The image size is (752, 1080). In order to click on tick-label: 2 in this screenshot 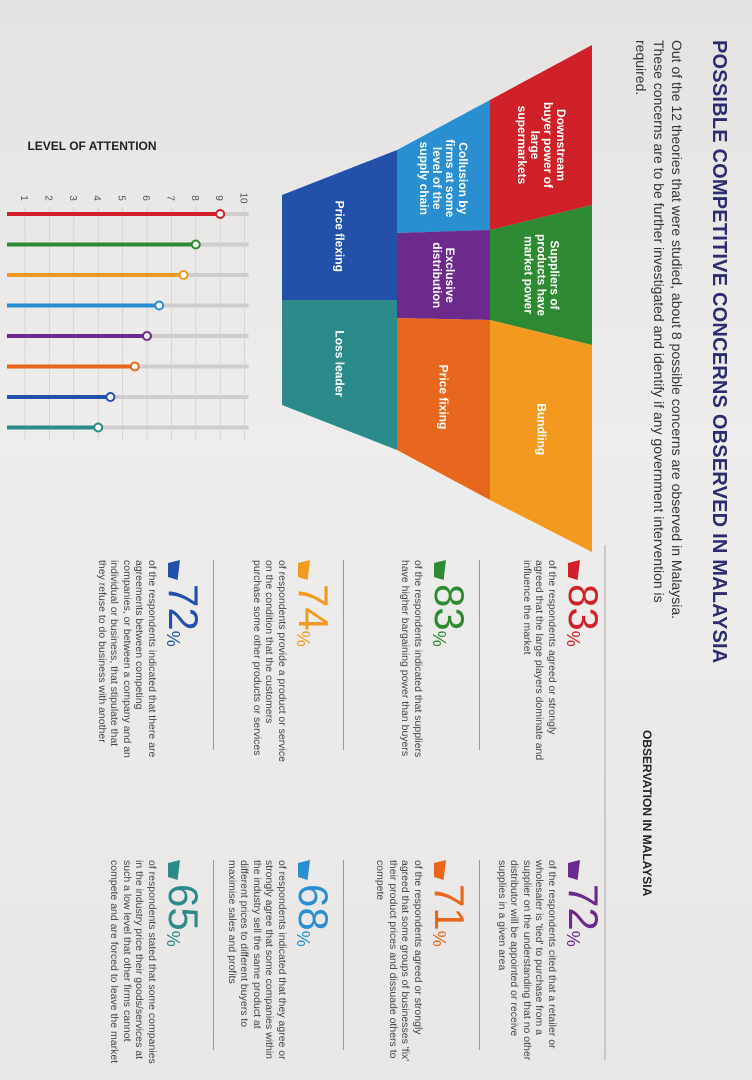, I will do `click(47, 198)`.